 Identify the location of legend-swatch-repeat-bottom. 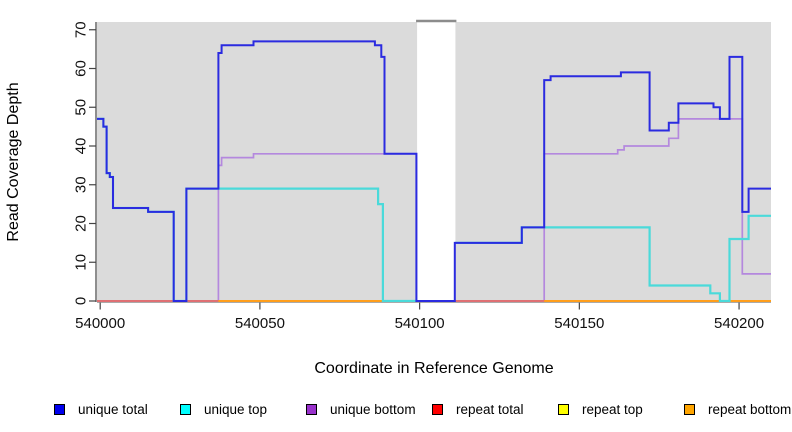
(689, 409).